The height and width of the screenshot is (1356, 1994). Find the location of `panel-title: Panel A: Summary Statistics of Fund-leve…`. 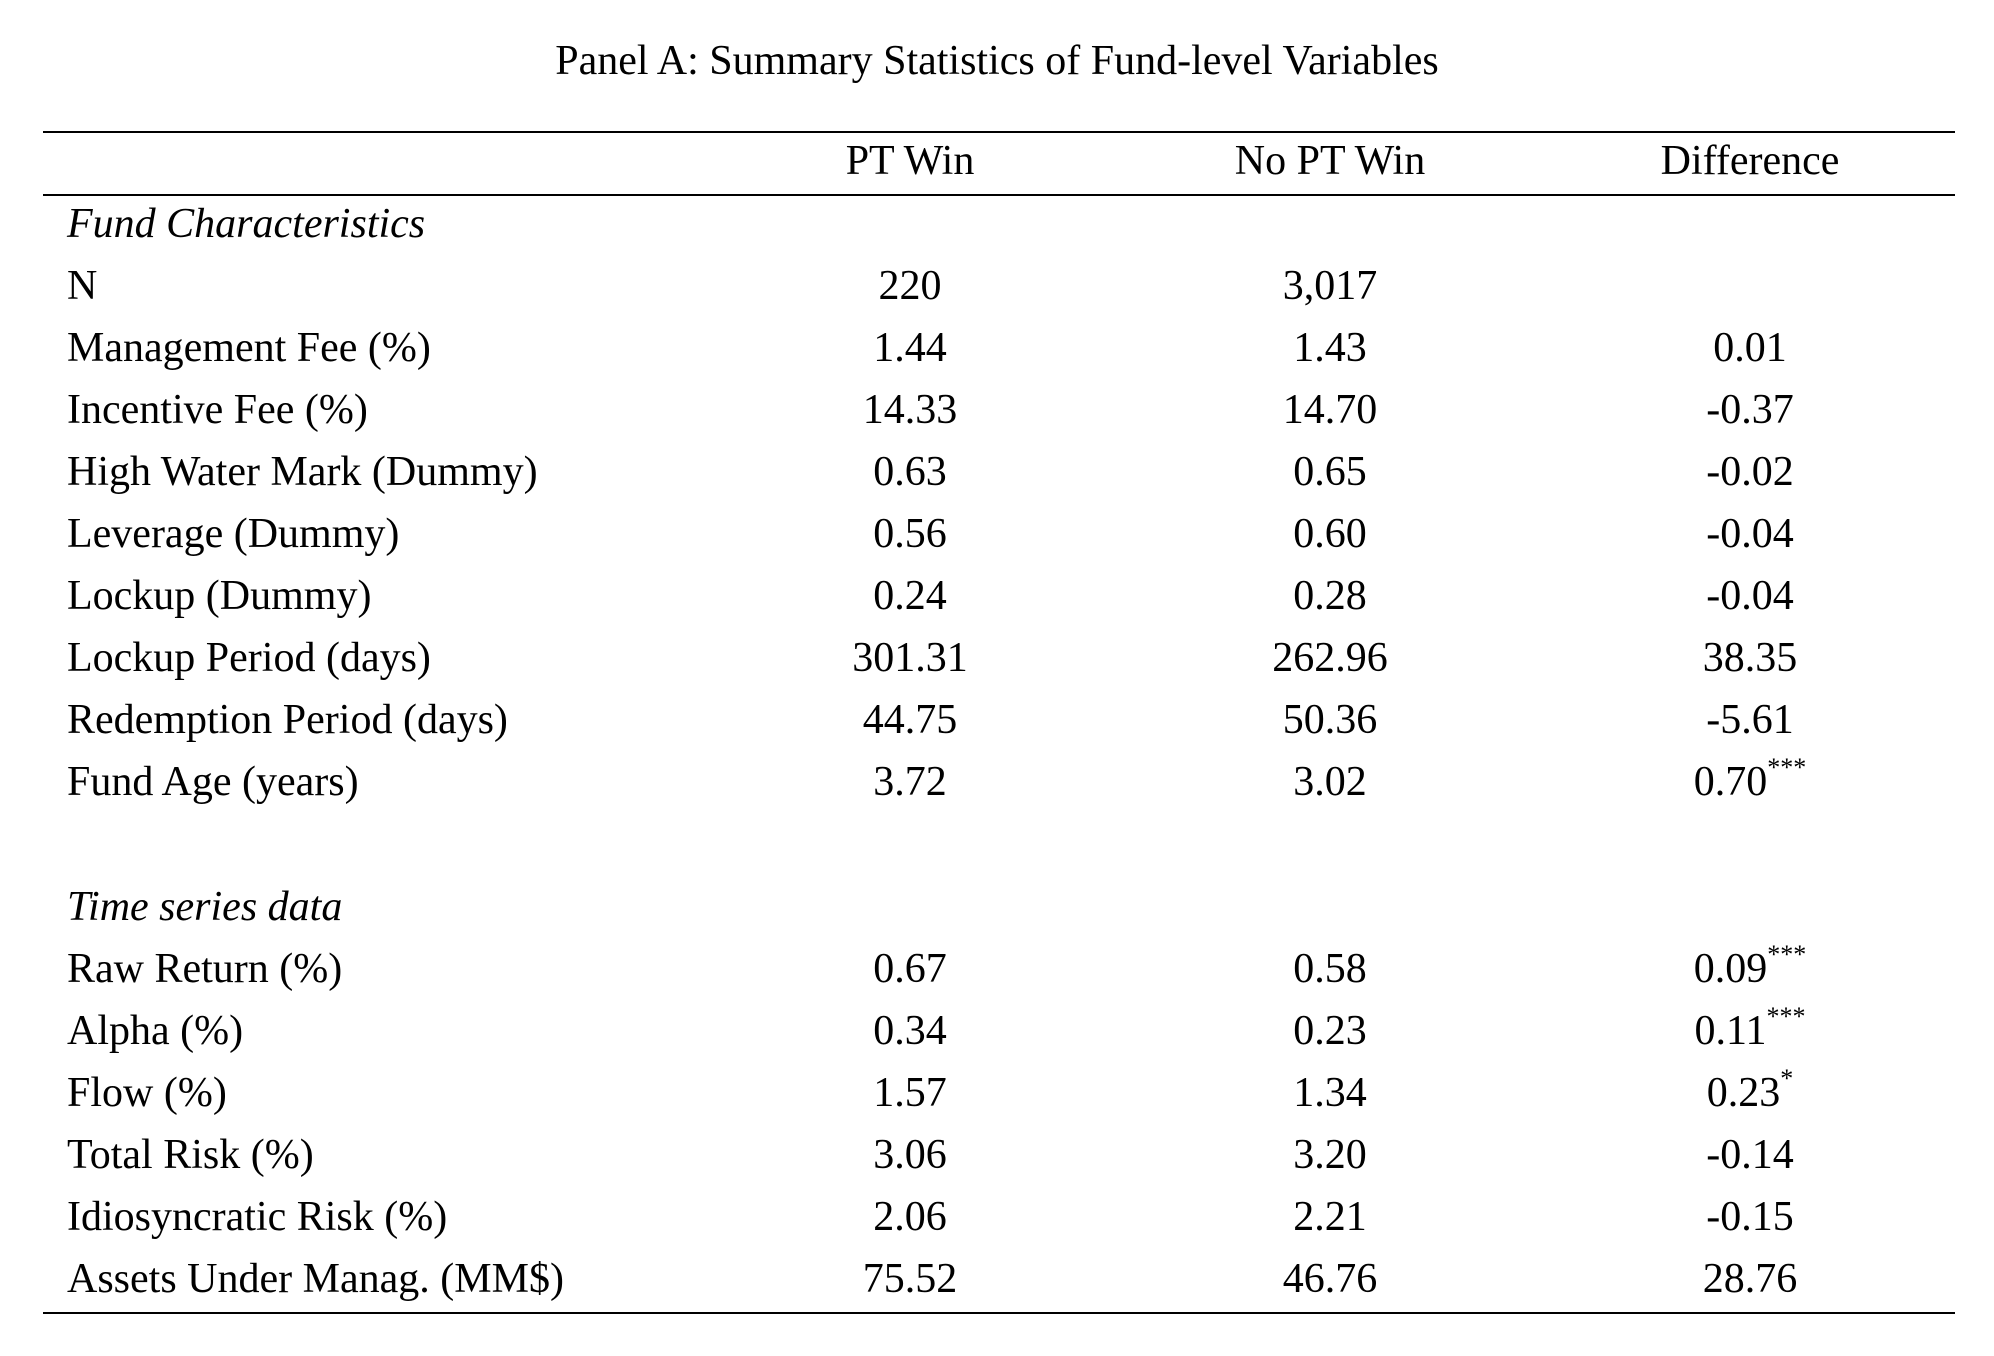

panel-title: Panel A: Summary Statistics of Fund-leve… is located at coordinates (997, 61).